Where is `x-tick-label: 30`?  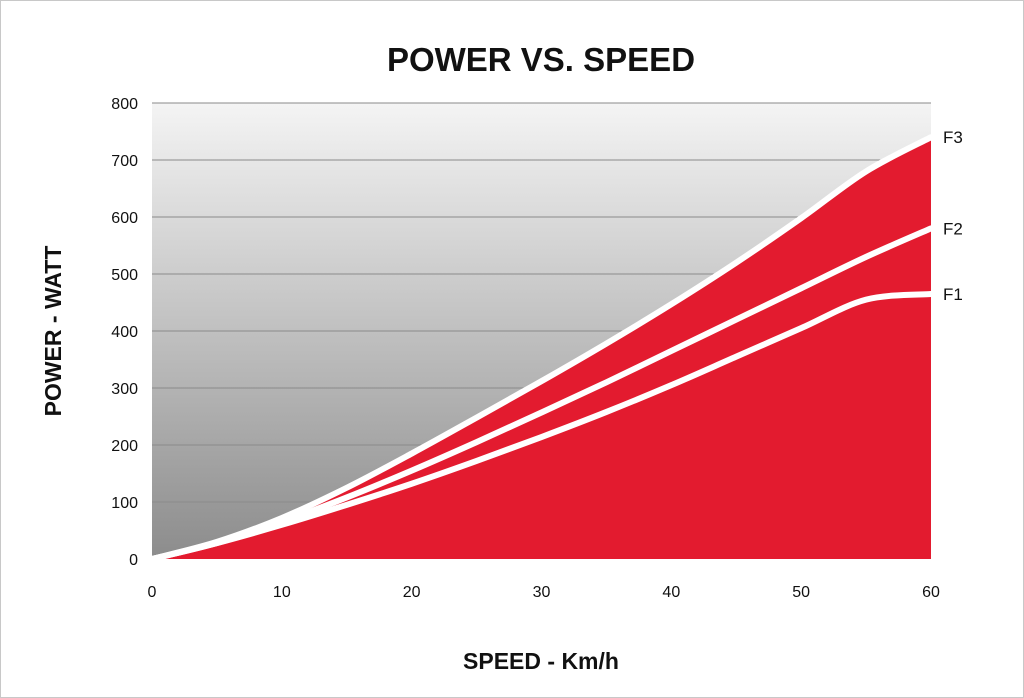
x-tick-label: 30 is located at coordinates (542, 592).